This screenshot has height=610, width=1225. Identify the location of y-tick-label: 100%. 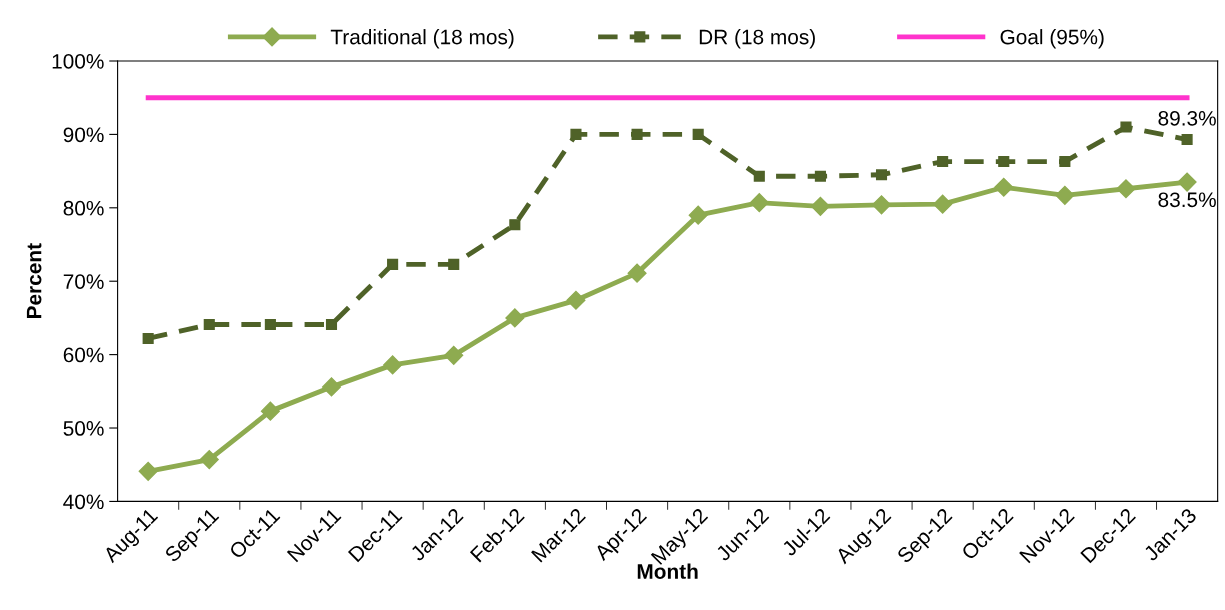
(78, 61).